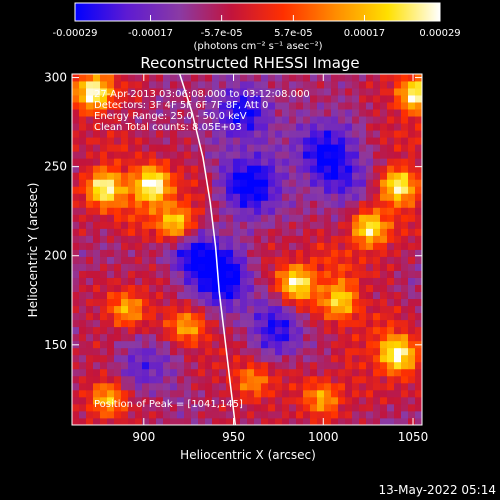 Image resolution: width=500 pixels, height=500 pixels. Describe the element at coordinates (257, 46) in the screenshot. I see `colorbar-unit-label: (photons cm⁻² s⁻¹ asec⁻²)` at that location.